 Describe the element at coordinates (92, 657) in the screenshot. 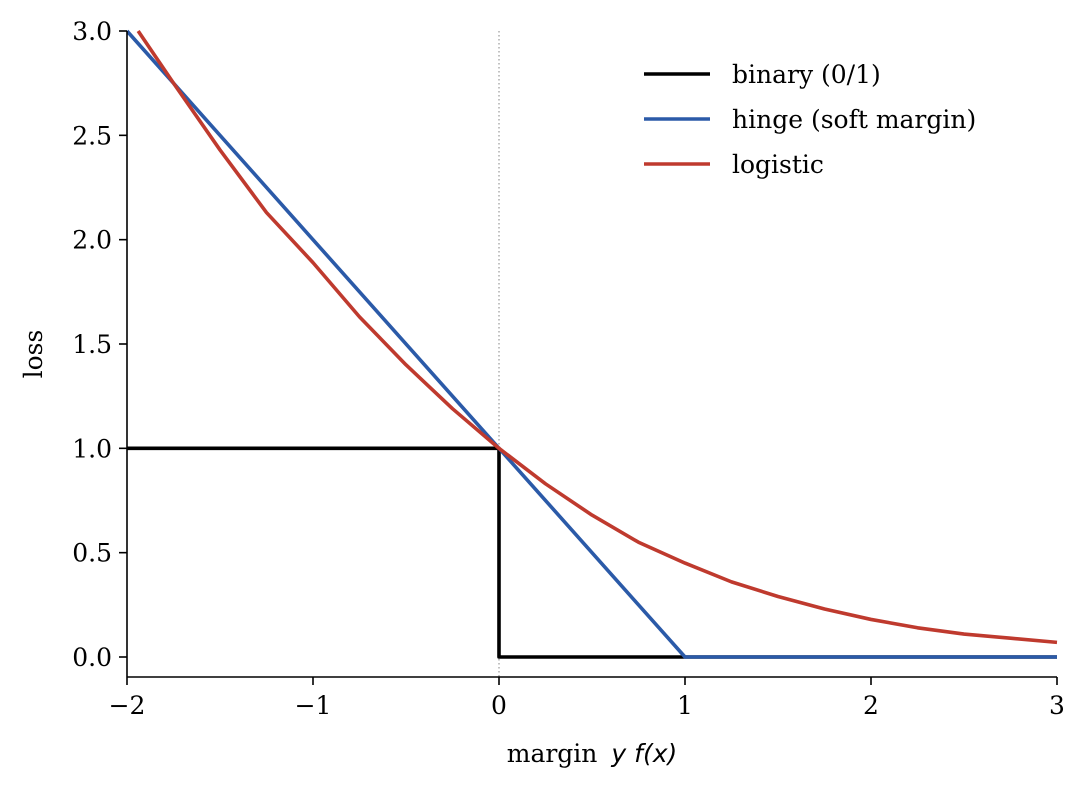

I see `y-tick-label: 0.0` at that location.